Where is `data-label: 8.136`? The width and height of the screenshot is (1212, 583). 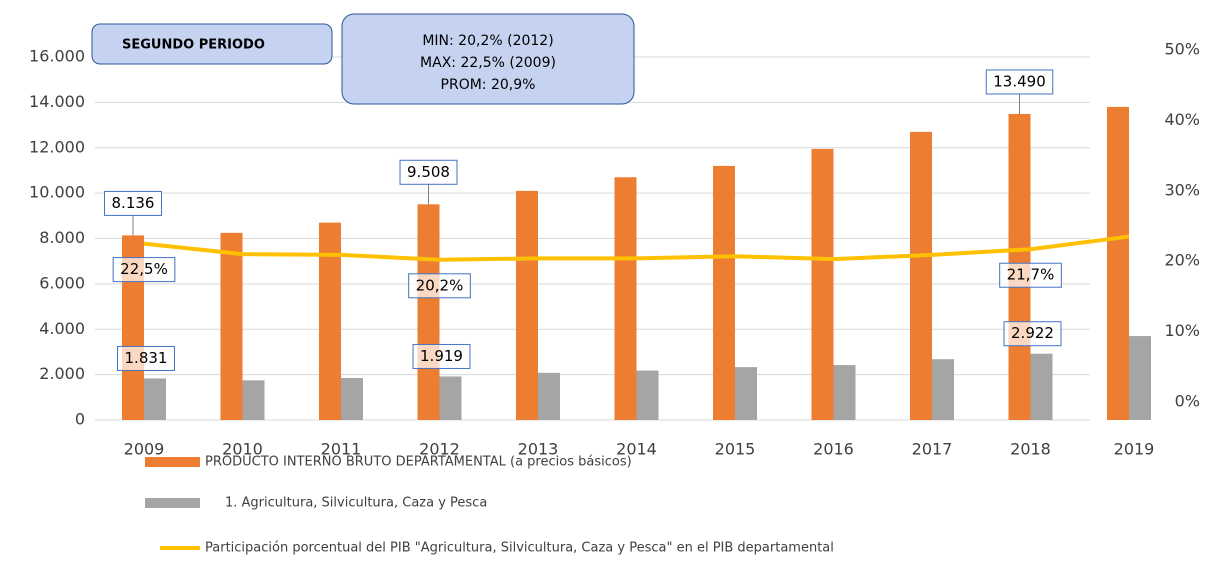
data-label: 8.136 is located at coordinates (133, 203).